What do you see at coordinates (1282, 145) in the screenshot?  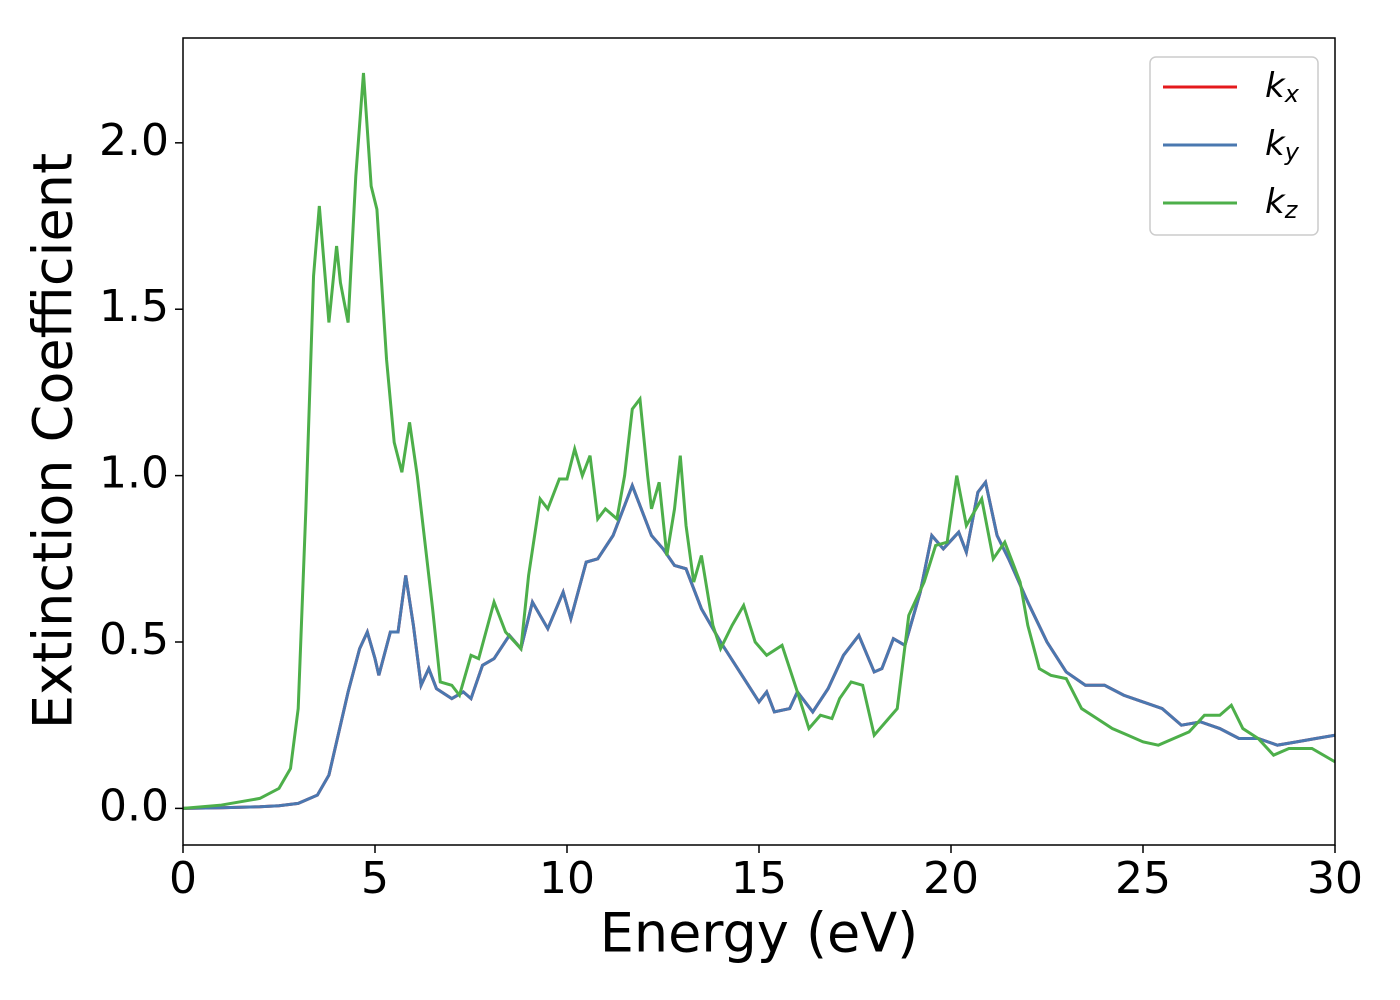 I see `legend-label: ky` at bounding box center [1282, 145].